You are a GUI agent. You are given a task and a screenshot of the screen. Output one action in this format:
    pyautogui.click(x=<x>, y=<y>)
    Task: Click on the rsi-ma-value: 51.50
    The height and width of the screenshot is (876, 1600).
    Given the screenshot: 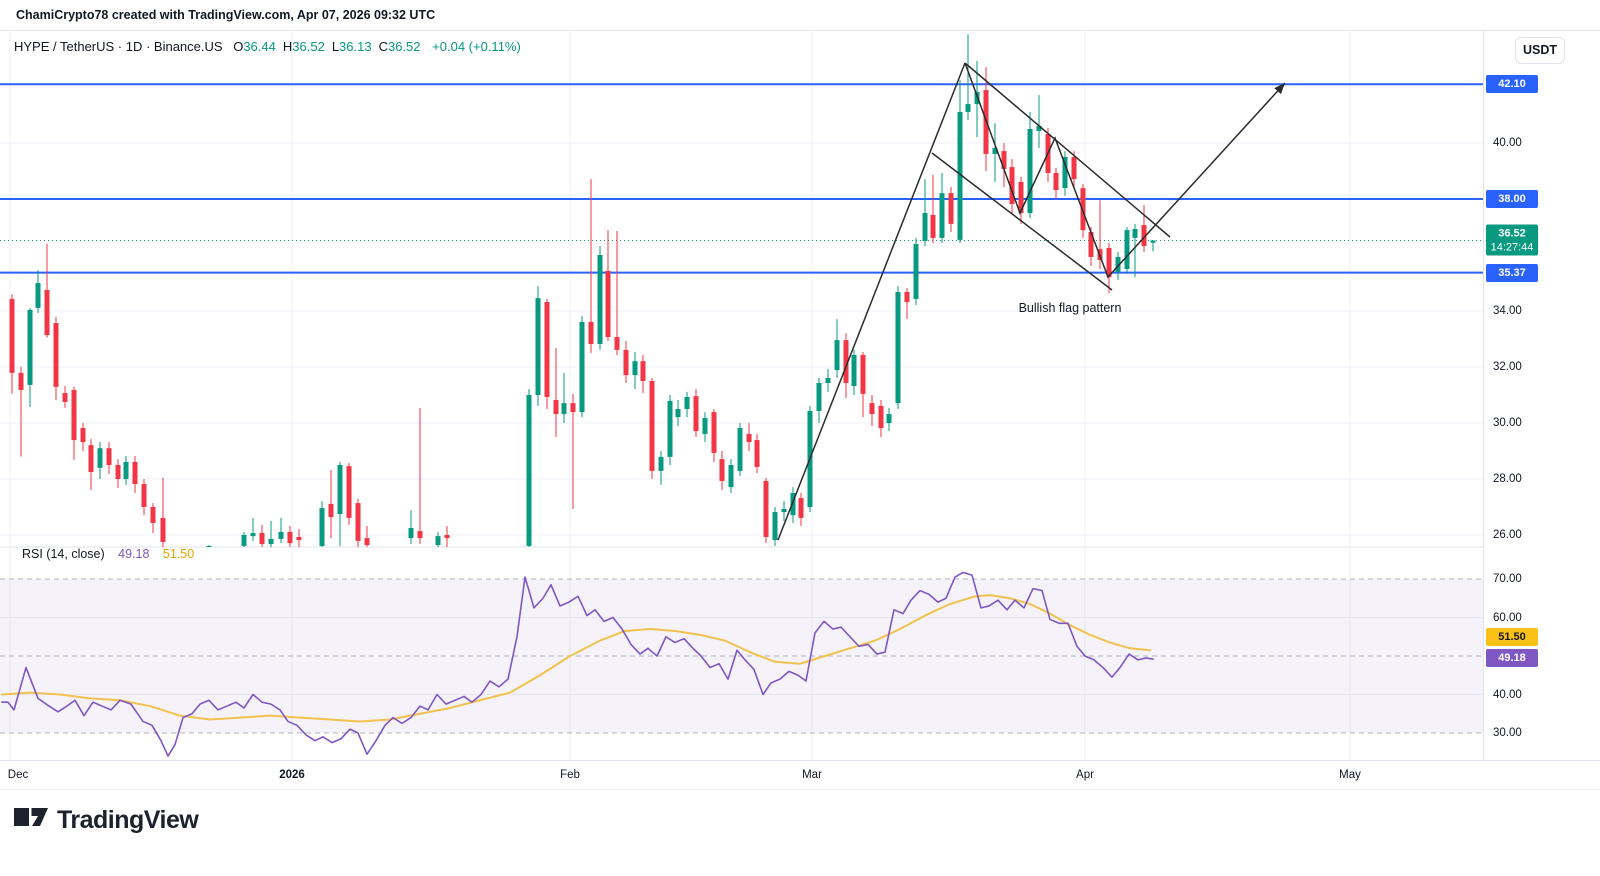 What is the action you would take?
    pyautogui.click(x=178, y=554)
    